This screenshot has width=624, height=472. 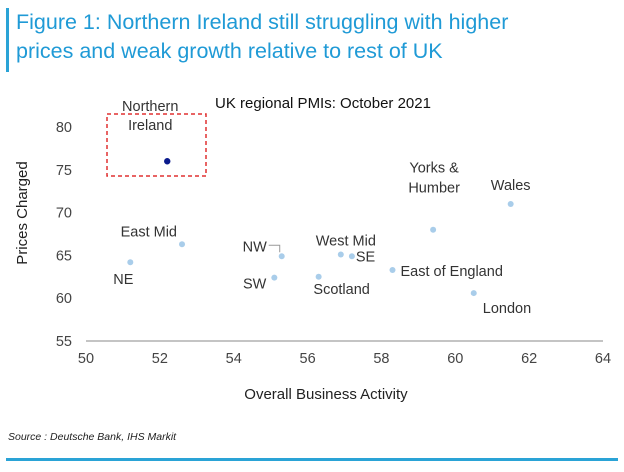 What do you see at coordinates (308, 359) in the screenshot?
I see `x-tick-label: 56` at bounding box center [308, 359].